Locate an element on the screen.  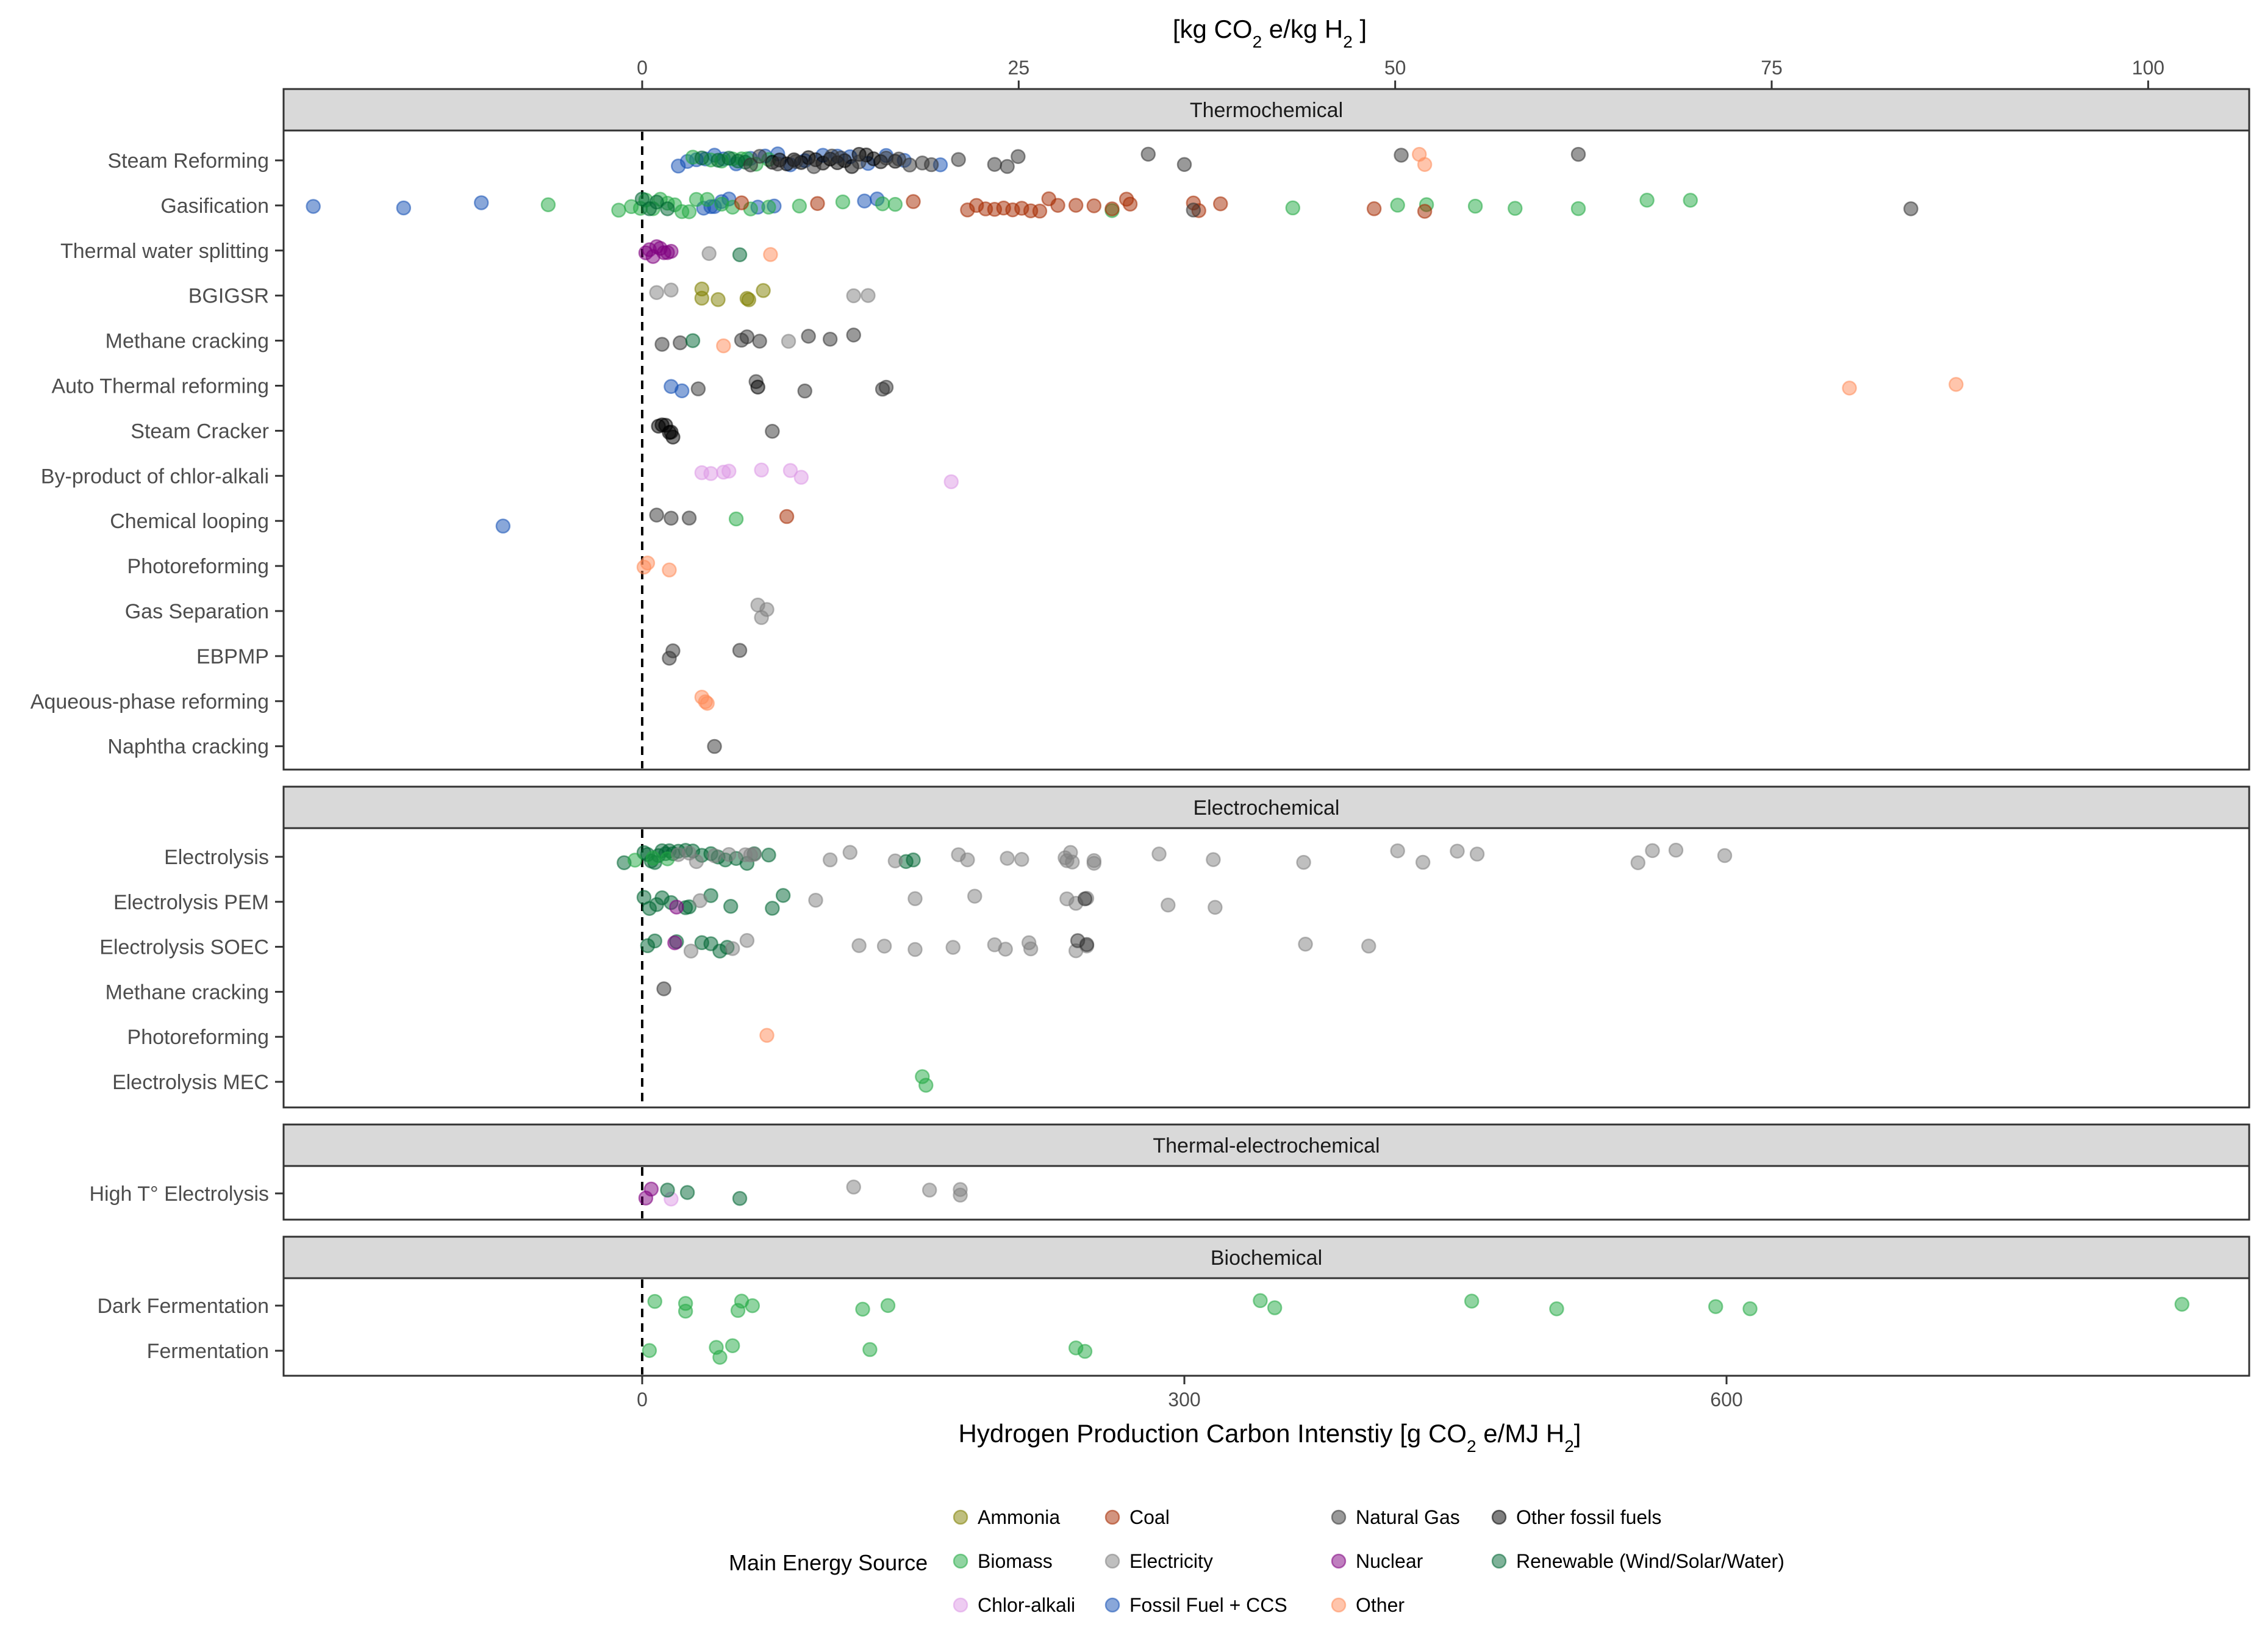
category-label: Methane cracking is located at coordinates (188, 342).